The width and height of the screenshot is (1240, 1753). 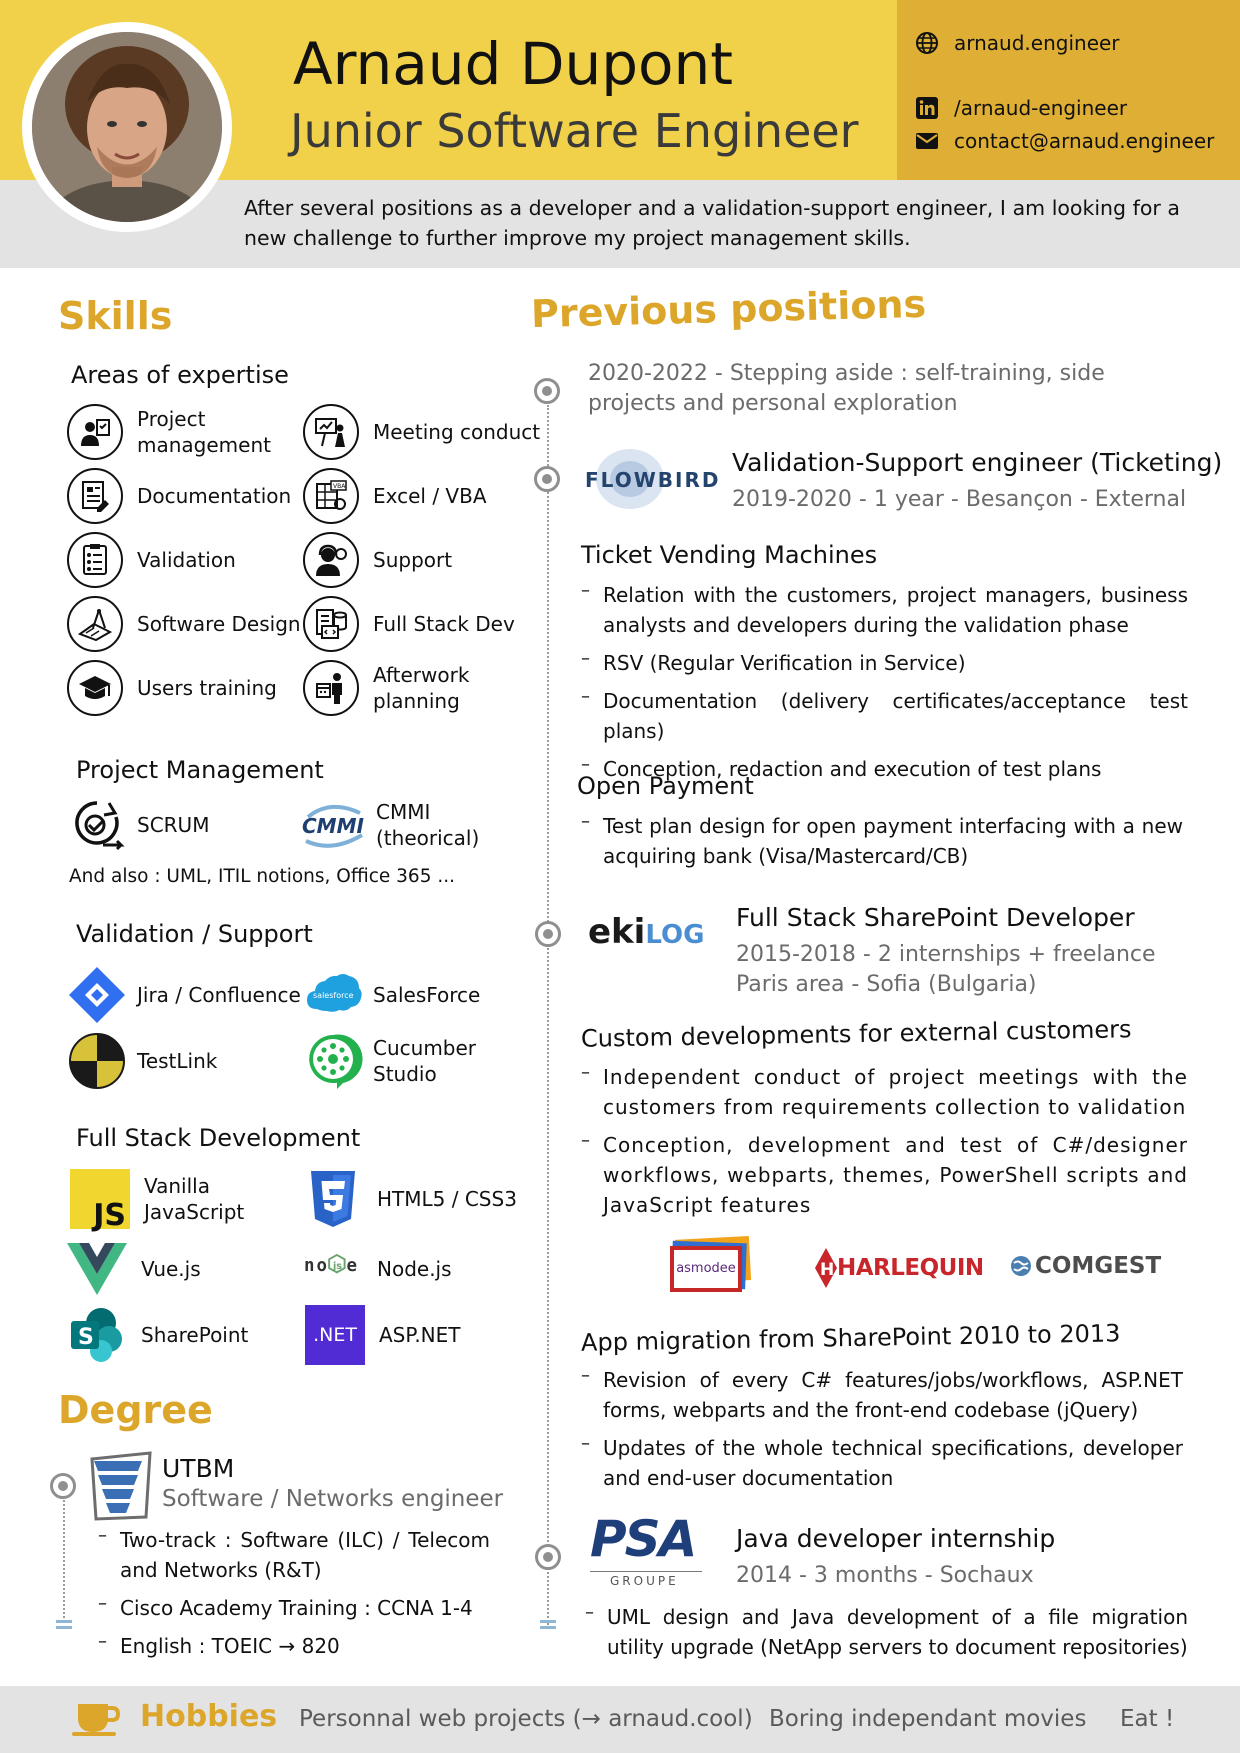 What do you see at coordinates (1021, 1266) in the screenshot?
I see `comgest-globe-icon` at bounding box center [1021, 1266].